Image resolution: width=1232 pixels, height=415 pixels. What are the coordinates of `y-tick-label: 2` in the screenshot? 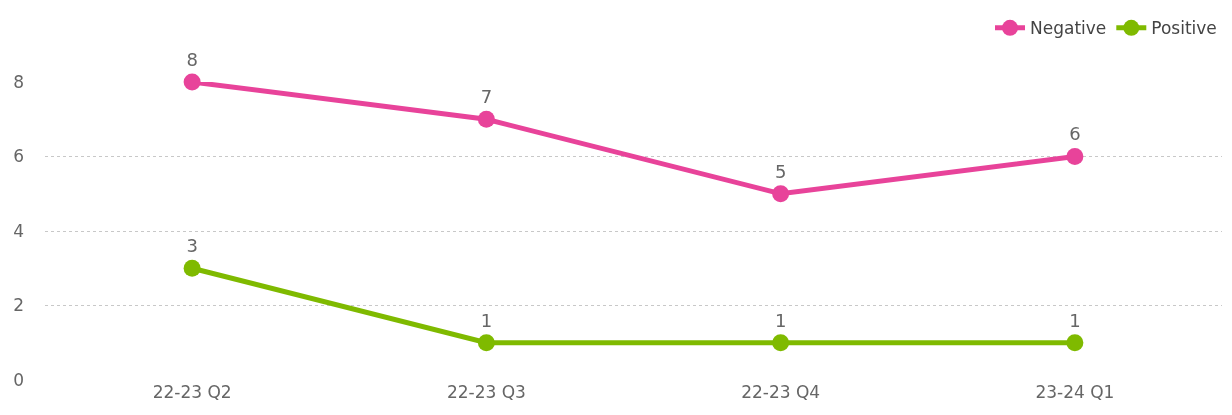 It's located at (18, 305).